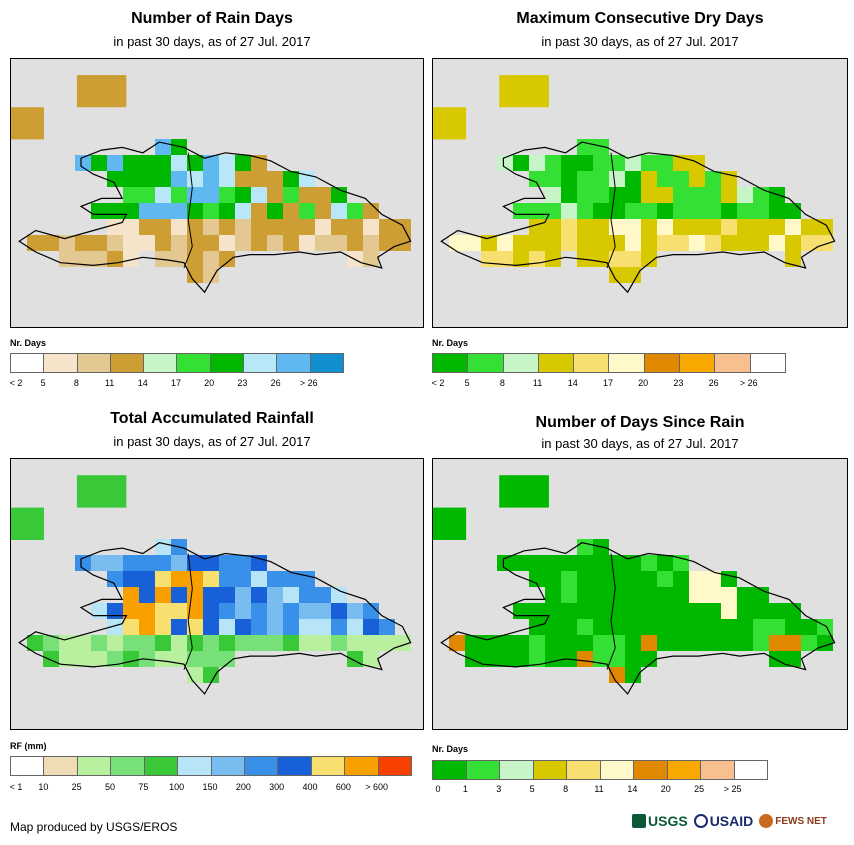  What do you see at coordinates (43, 383) in the screenshot?
I see `legend-tick-label: 5` at bounding box center [43, 383].